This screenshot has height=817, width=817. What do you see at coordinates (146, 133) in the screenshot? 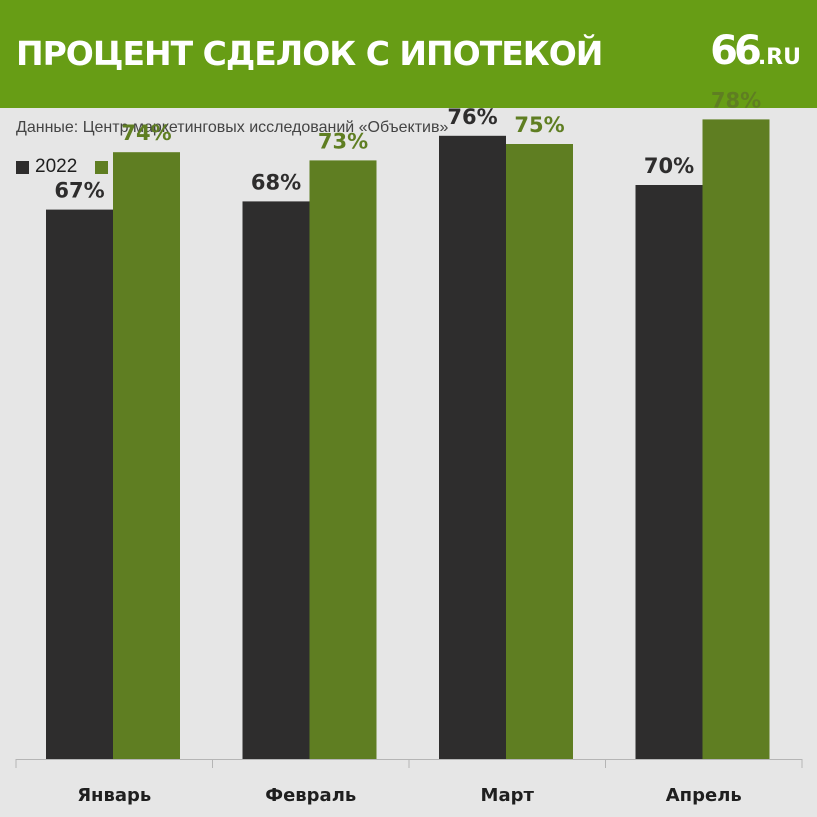
I see `data-label-2023-1: 74%` at bounding box center [146, 133].